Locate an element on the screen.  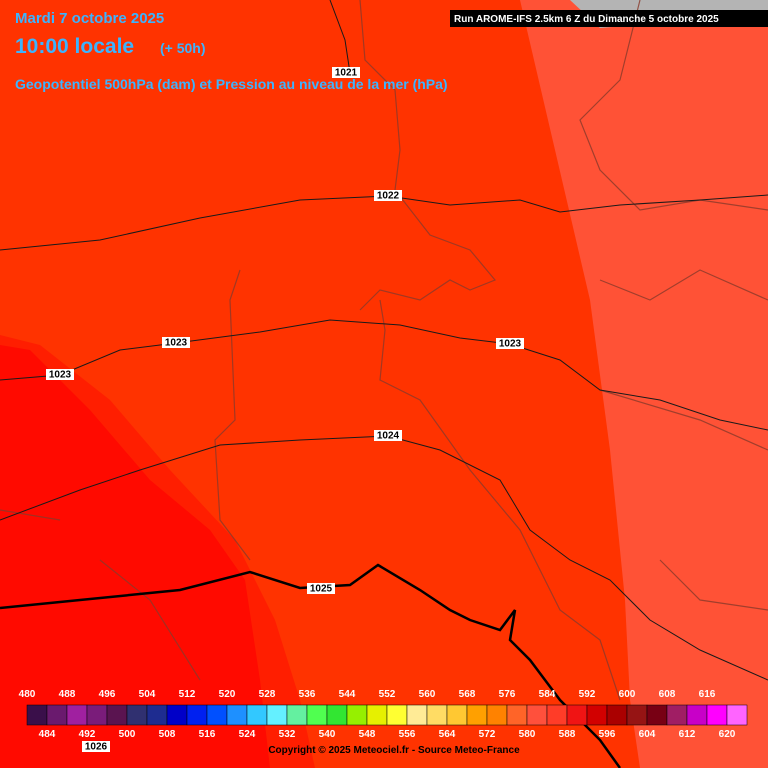
scale-label: 496 is located at coordinates (107, 694).